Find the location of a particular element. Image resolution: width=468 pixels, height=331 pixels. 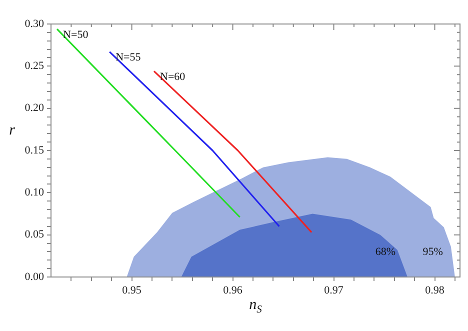

y-tick-label: 0.05 is located at coordinates (34, 234).